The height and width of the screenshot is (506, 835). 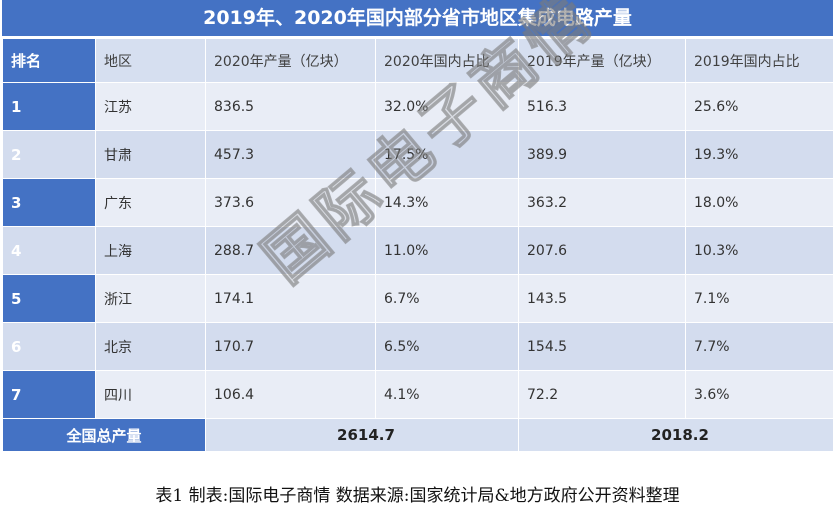 What do you see at coordinates (759, 154) in the screenshot?
I see `share-2019-cell: 19.3%` at bounding box center [759, 154].